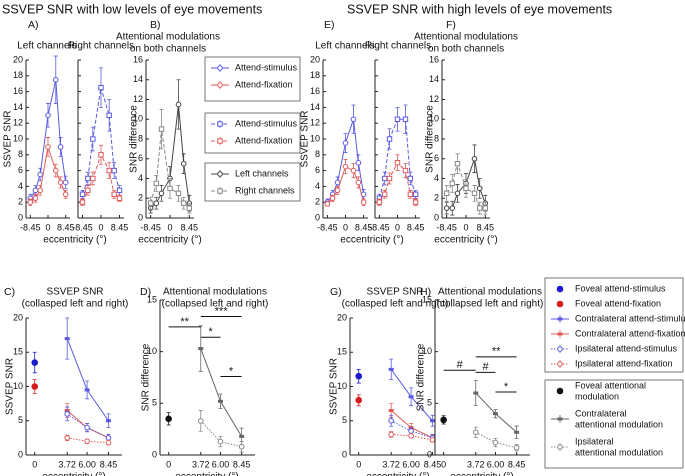 This screenshot has height=476, width=685. What do you see at coordinates (231, 371) in the screenshot?
I see `significance-label: *` at bounding box center [231, 371].